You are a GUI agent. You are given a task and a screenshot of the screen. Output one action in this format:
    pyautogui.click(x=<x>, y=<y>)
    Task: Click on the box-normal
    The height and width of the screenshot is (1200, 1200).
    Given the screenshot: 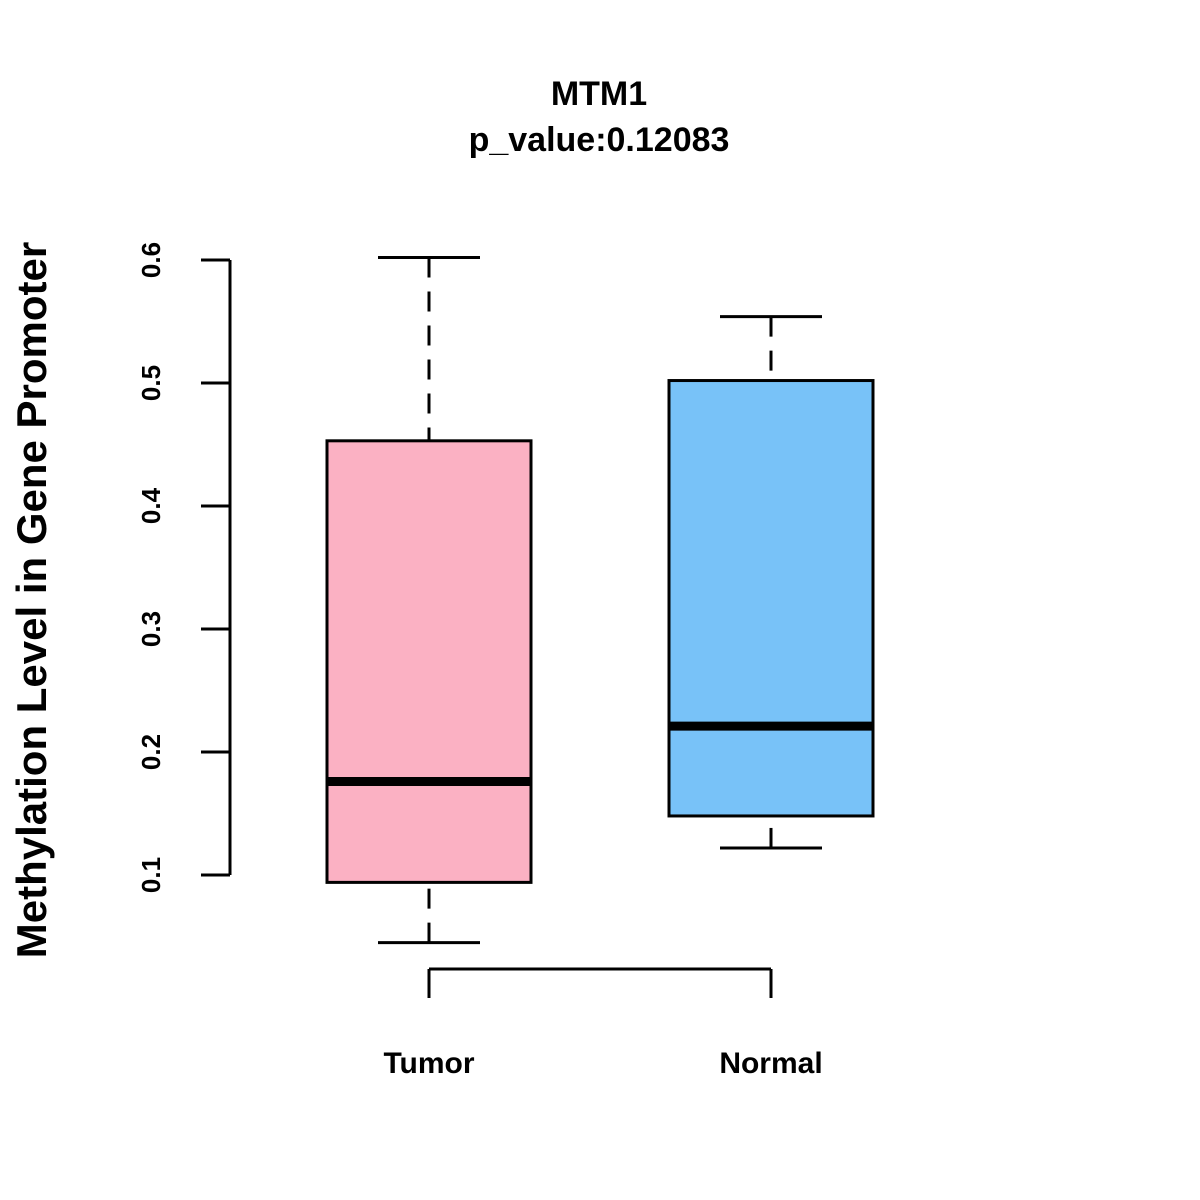 What is the action you would take?
    pyautogui.click(x=771, y=582)
    